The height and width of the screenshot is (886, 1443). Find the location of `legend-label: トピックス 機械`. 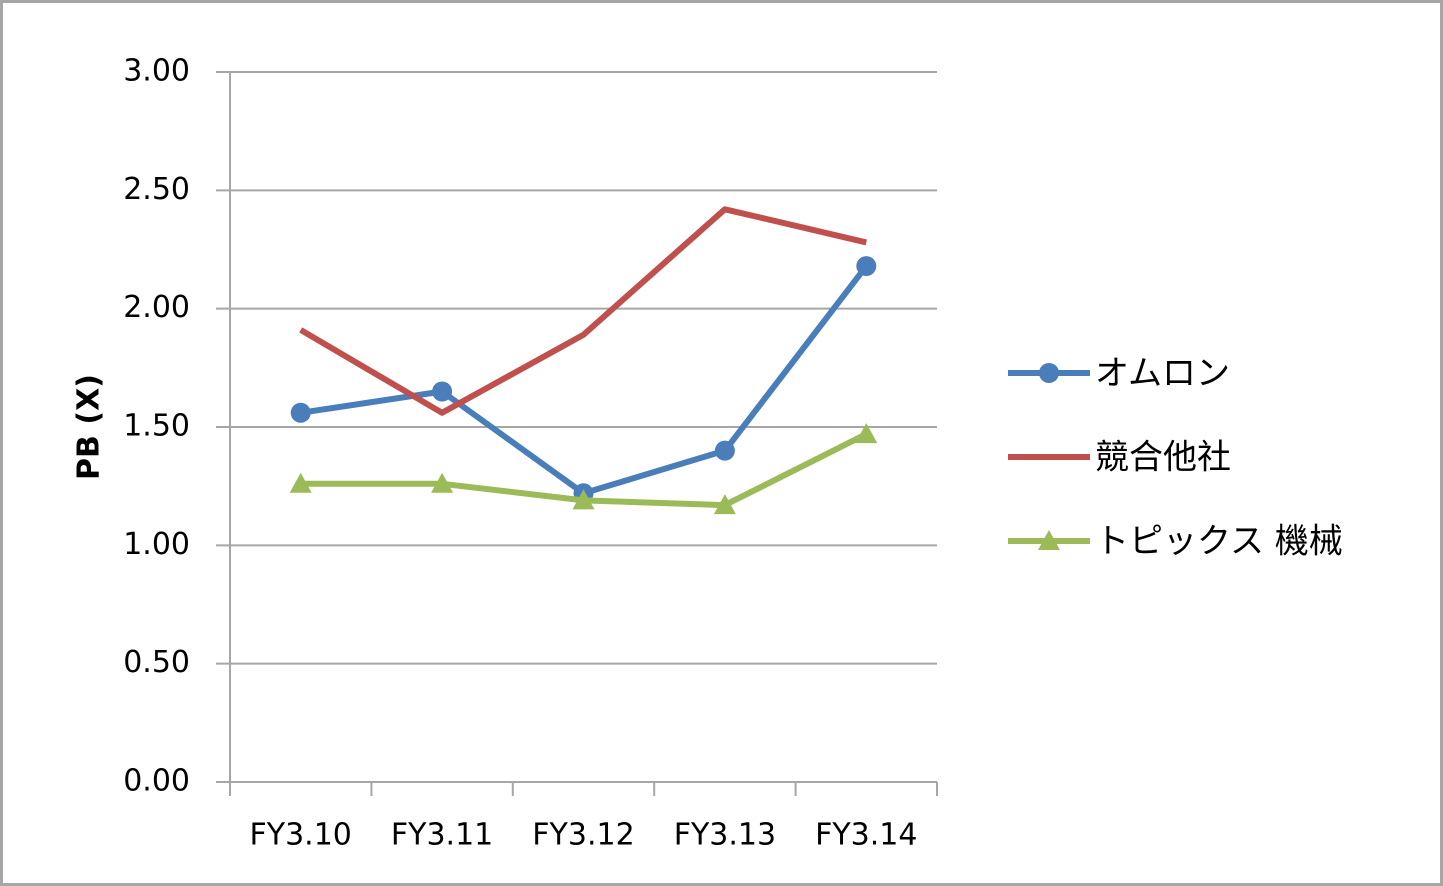

legend-label: トピックス 機械 is located at coordinates (1219, 542).